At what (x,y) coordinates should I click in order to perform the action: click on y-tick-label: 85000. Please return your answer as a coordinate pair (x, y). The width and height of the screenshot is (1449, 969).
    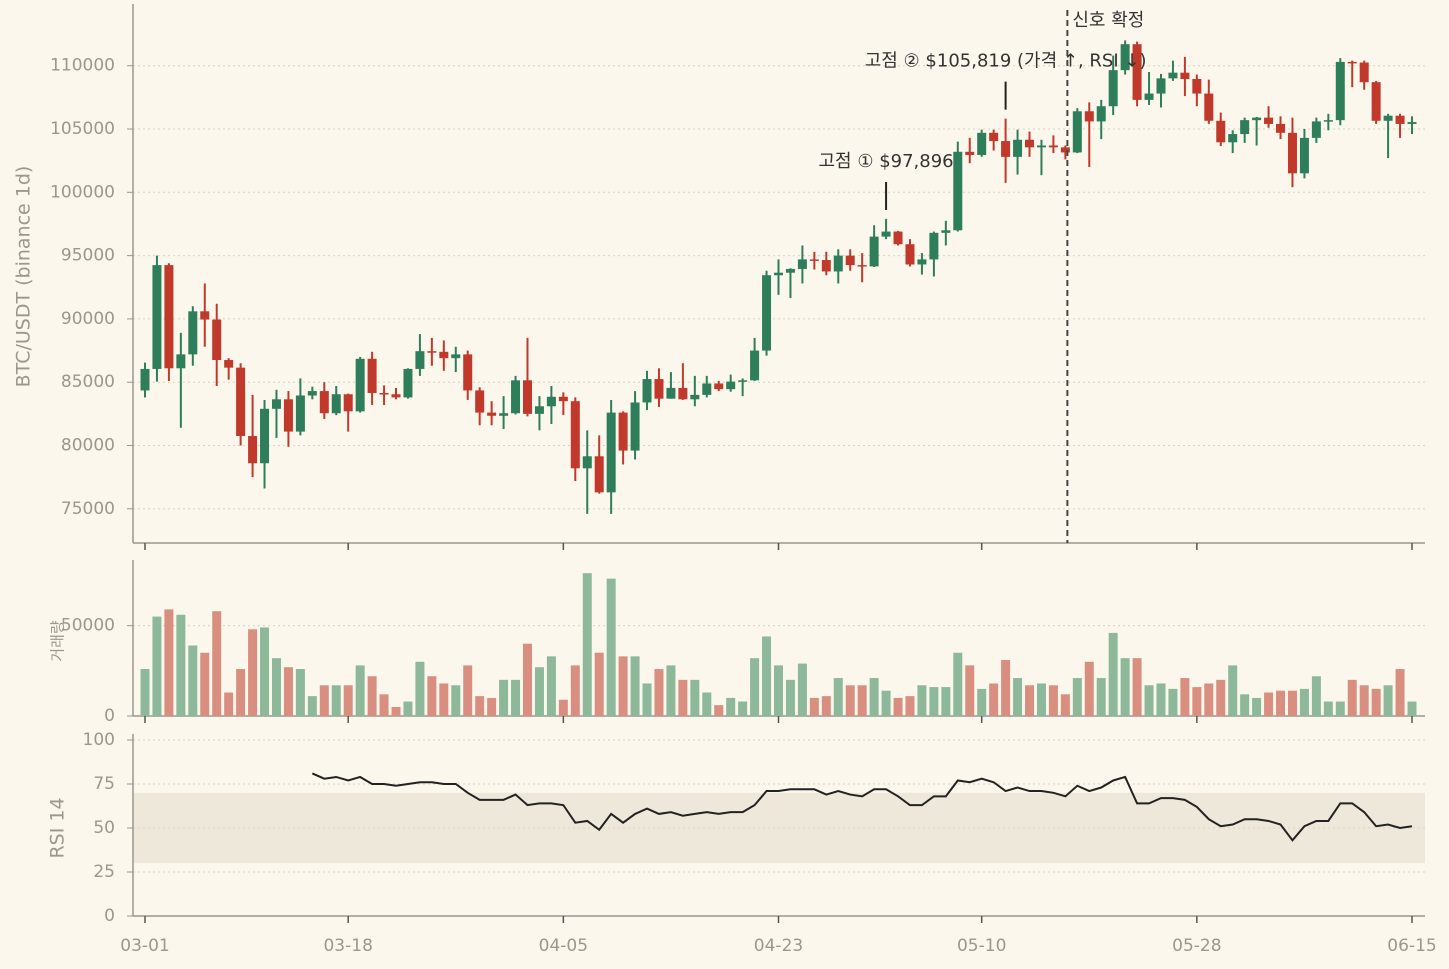
    Looking at the image, I should click on (88, 382).